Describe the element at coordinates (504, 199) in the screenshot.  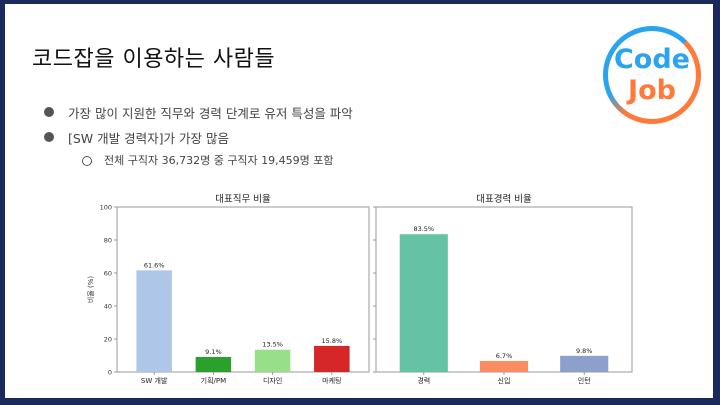
I see `chart-title: 대표경력 비율` at that location.